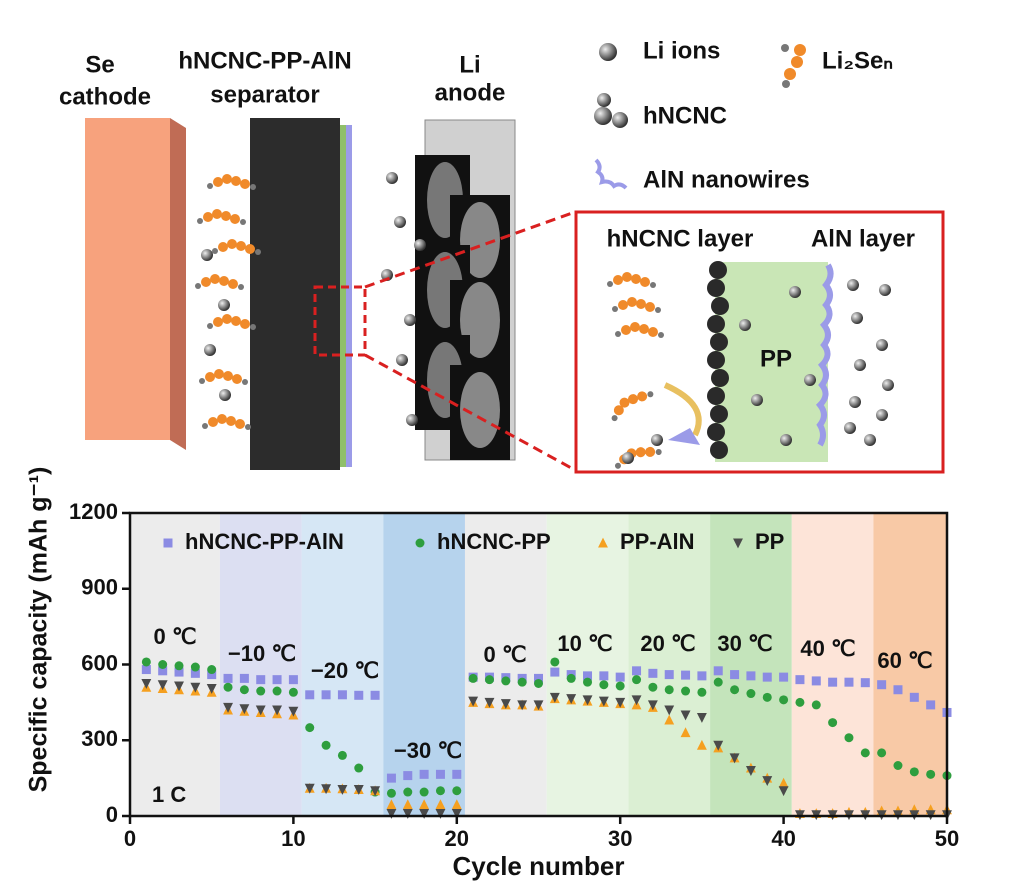  I want to click on x-tick-label: 40, so click(783, 838).